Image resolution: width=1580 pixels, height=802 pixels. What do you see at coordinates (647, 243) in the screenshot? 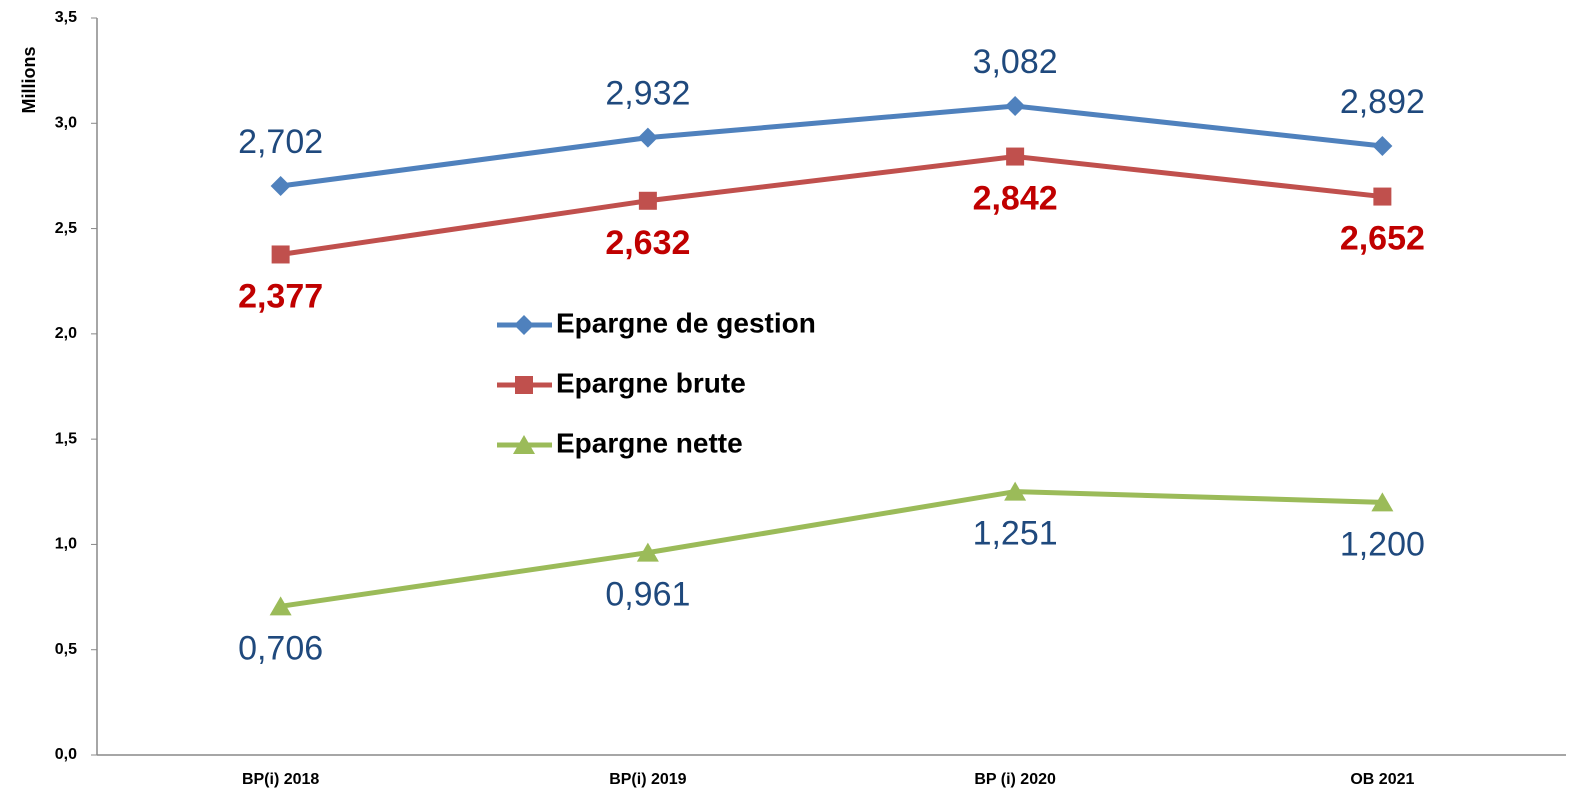
I see `data-label: 2,632` at bounding box center [647, 243].